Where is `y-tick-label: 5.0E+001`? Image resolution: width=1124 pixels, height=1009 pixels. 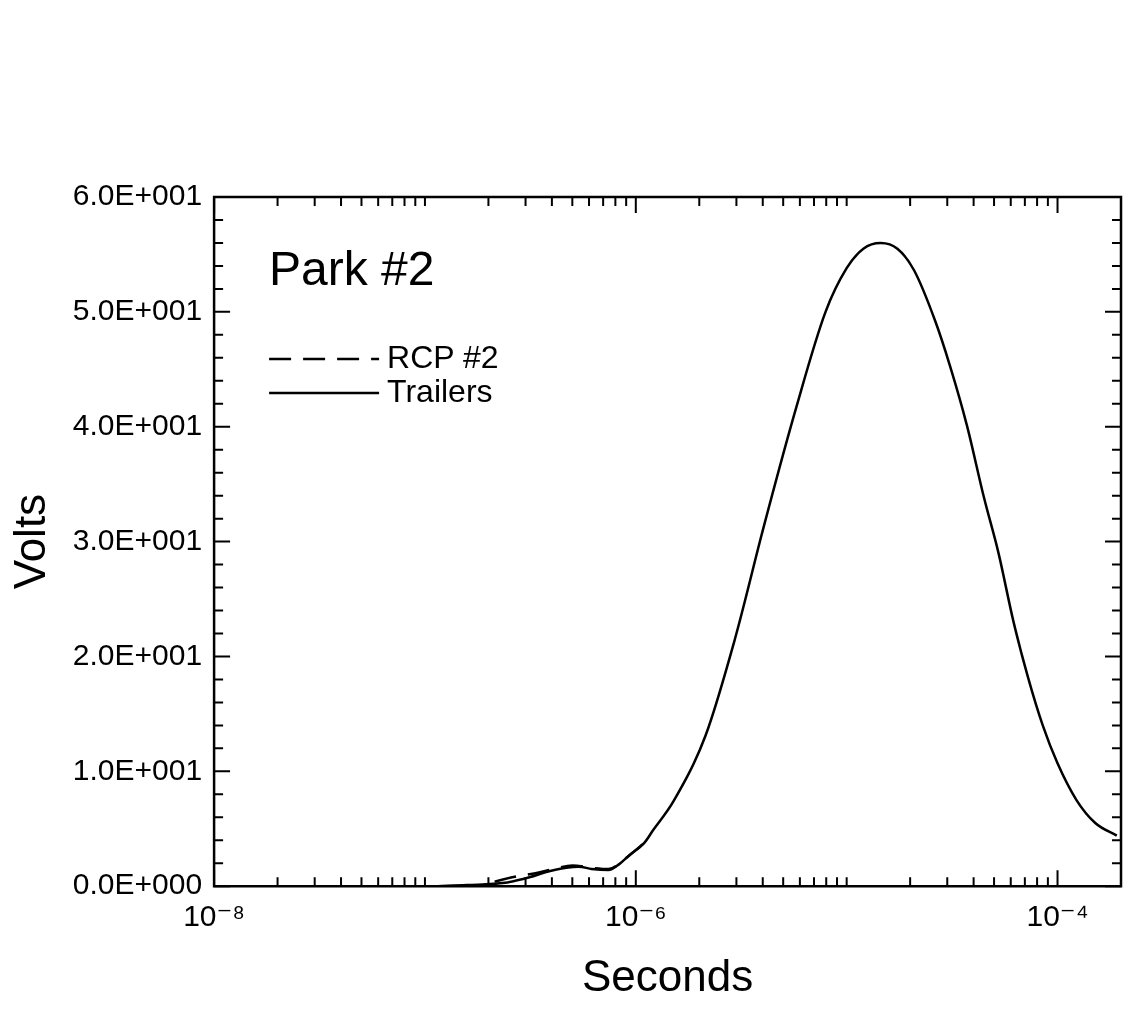 y-tick-label: 5.0E+001 is located at coordinates (137, 310).